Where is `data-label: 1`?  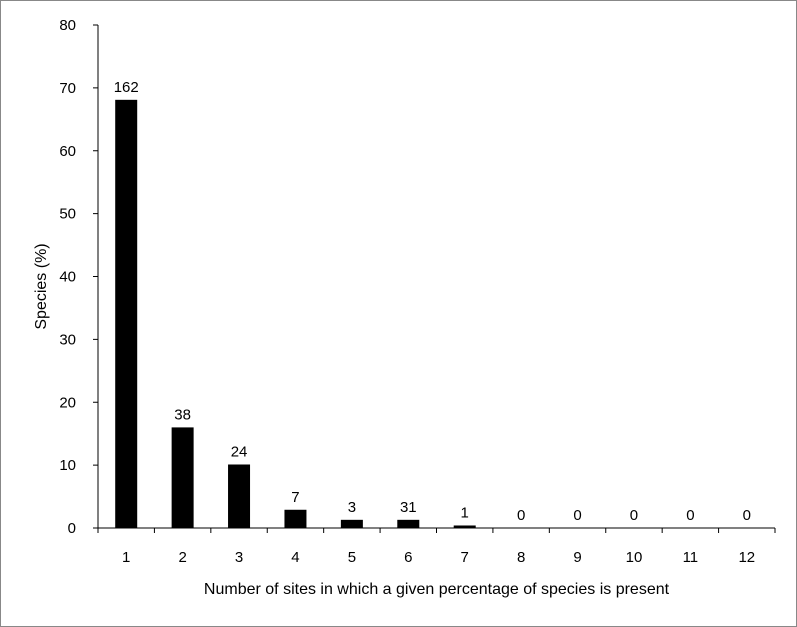 data-label: 1 is located at coordinates (465, 512).